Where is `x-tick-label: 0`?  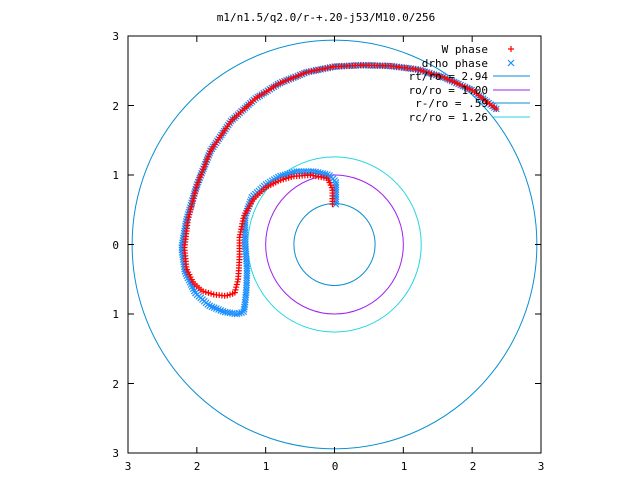 x-tick-label: 0 is located at coordinates (335, 466).